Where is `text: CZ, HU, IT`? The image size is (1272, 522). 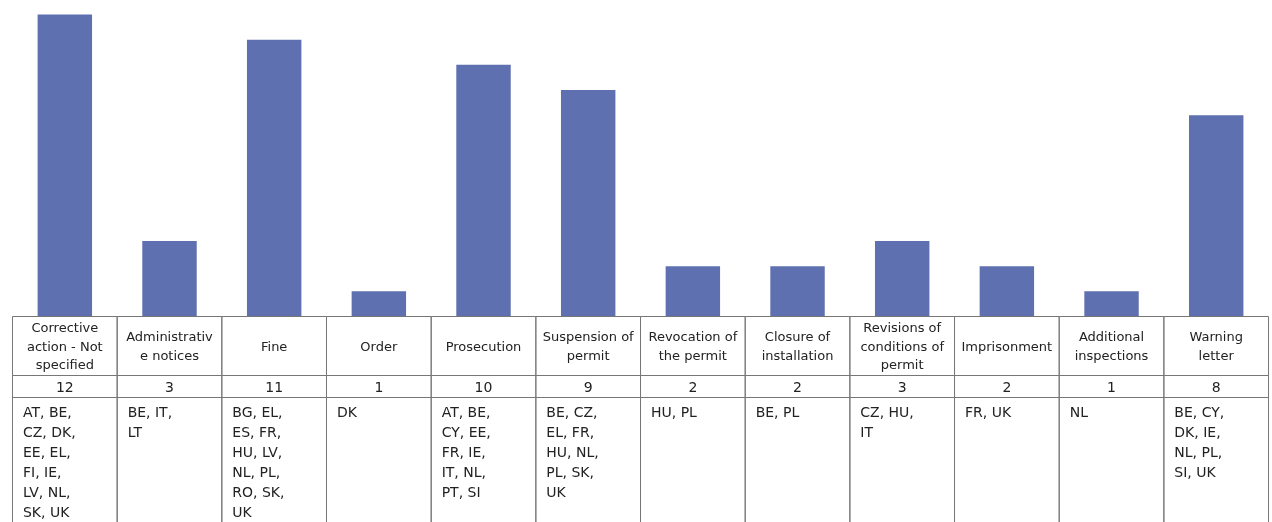 text: CZ, HU, IT is located at coordinates (887, 421).